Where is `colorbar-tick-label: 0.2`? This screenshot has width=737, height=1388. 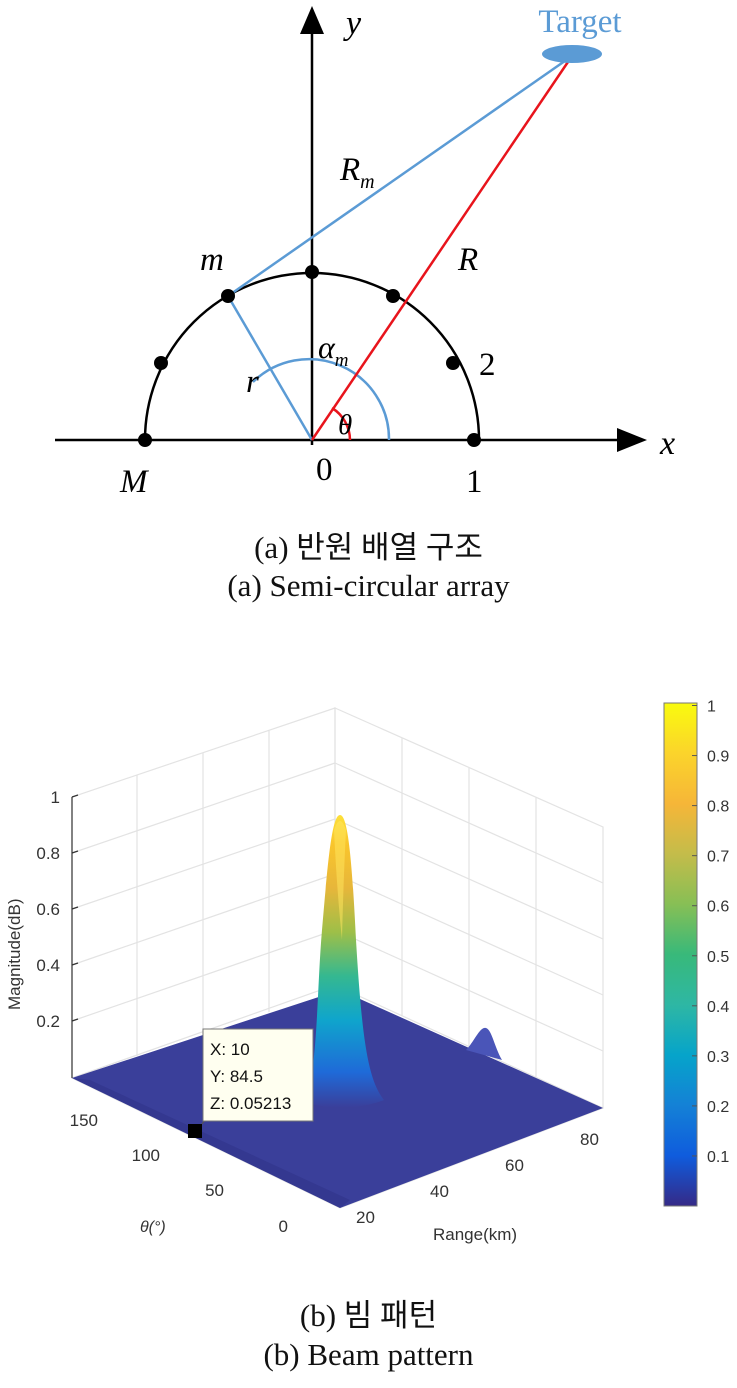
colorbar-tick-label: 0.2 is located at coordinates (718, 1107).